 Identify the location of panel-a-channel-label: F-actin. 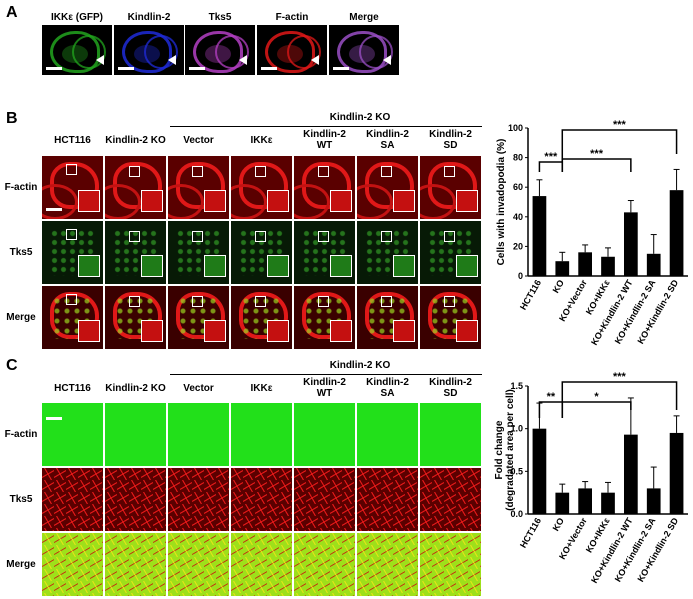
(292, 17).